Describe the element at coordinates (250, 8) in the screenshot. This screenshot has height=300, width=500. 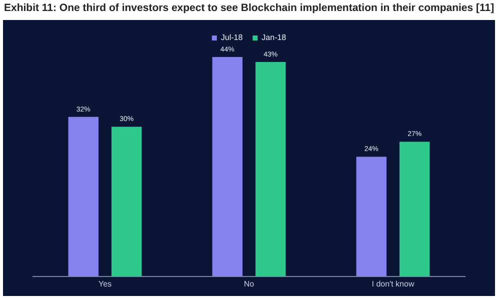
I see `chart-title: Exhibit 11: One third of investors expect to see Blockchain implementation in their companies [11]` at that location.